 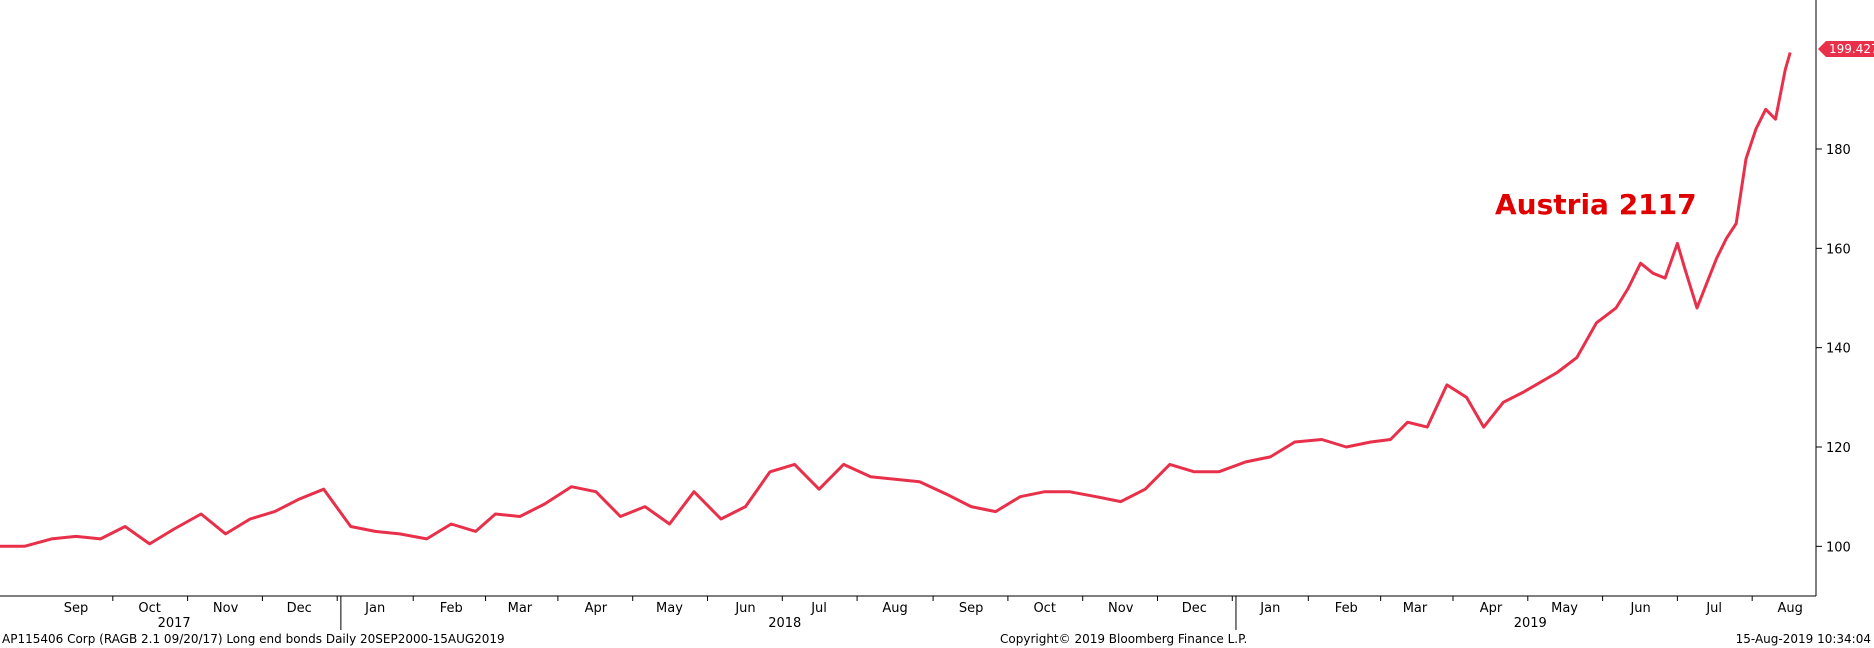 What do you see at coordinates (1803, 639) in the screenshot?
I see `footer-right: 15-Aug-2019 10:34:04` at bounding box center [1803, 639].